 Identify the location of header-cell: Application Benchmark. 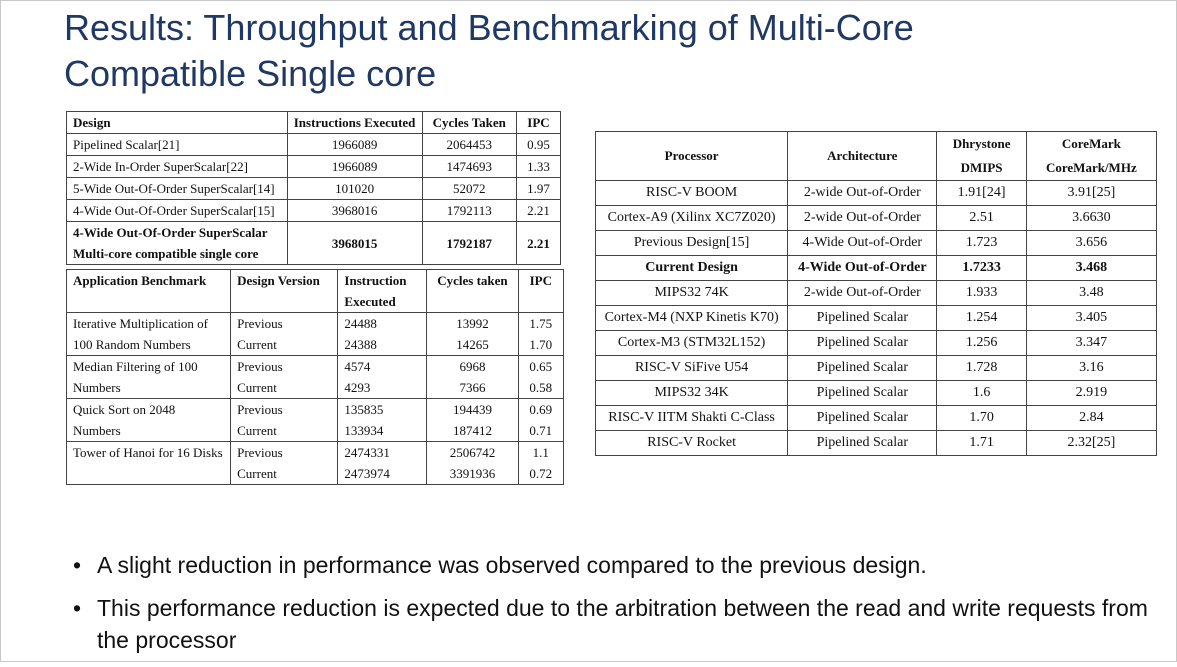
(148, 291).